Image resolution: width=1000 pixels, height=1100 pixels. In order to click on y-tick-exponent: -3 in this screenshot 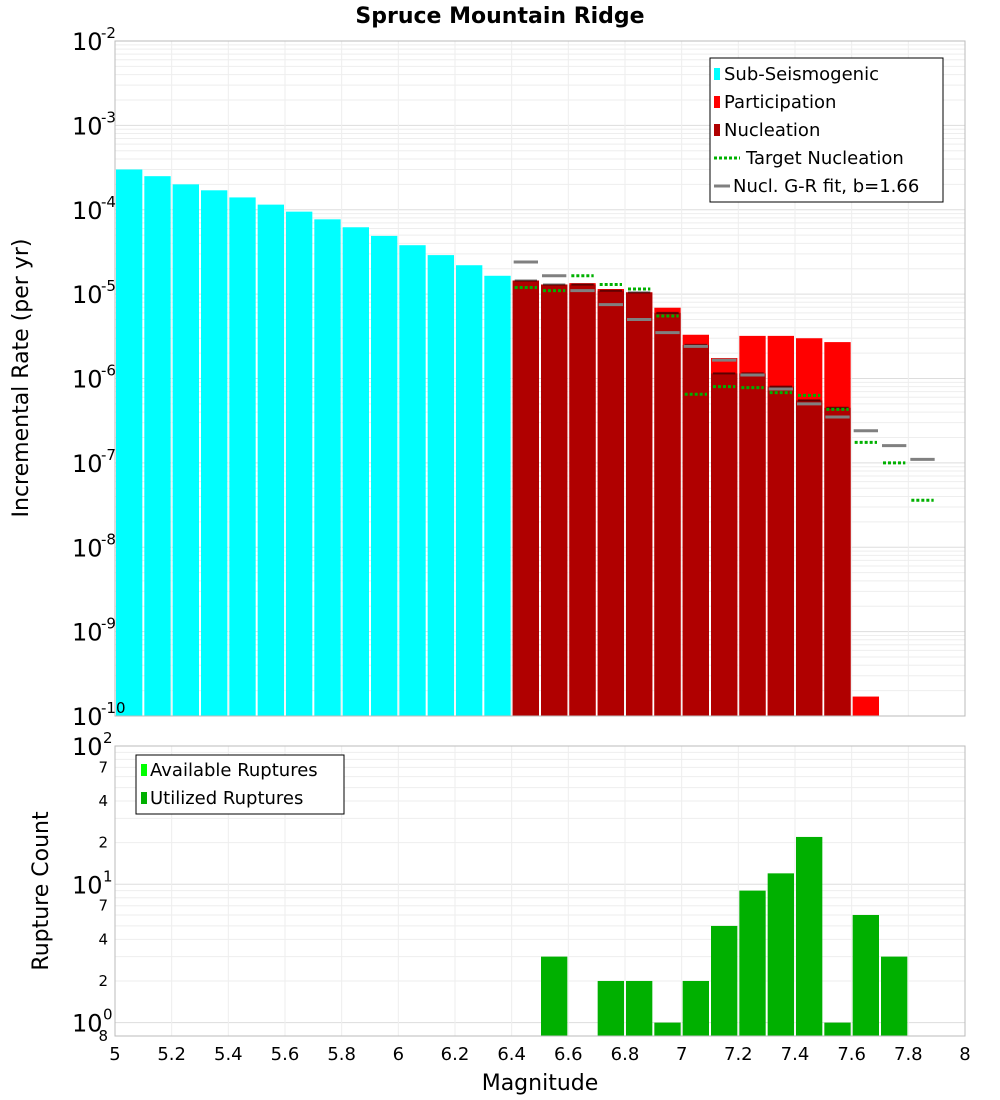, I will do `click(108, 117)`.